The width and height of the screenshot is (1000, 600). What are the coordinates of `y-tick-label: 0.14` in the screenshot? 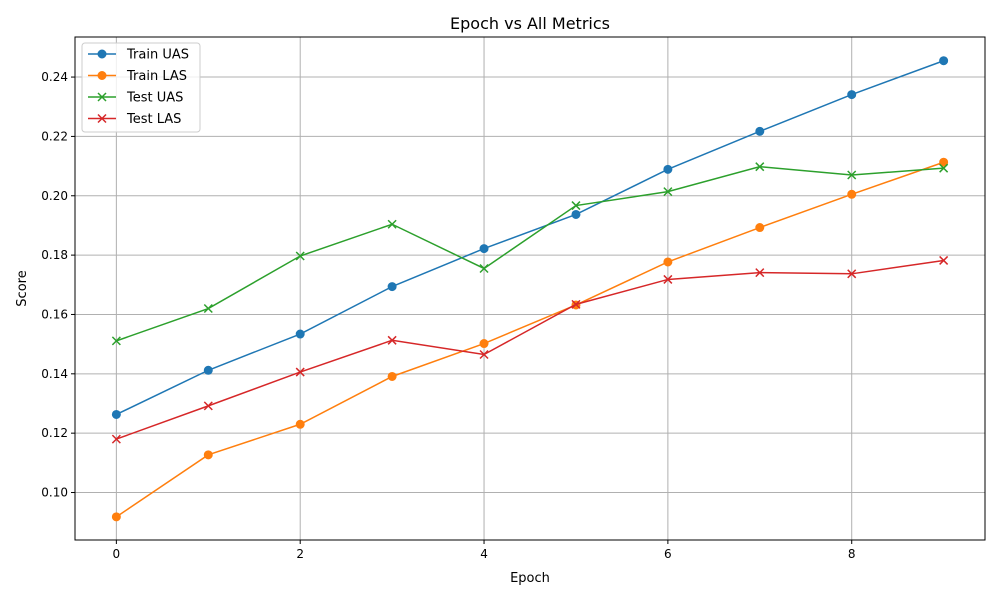 It's located at (54, 374).